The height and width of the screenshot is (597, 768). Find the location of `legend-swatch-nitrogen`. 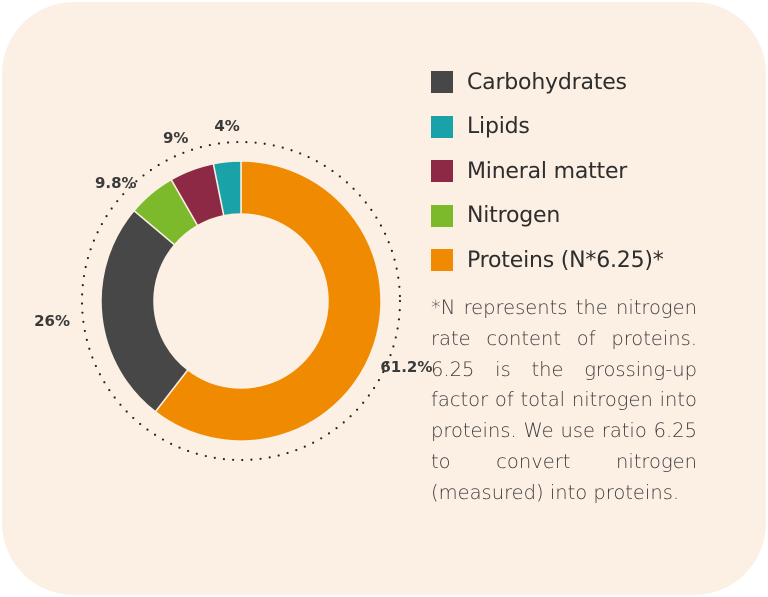

legend-swatch-nitrogen is located at coordinates (442, 215).